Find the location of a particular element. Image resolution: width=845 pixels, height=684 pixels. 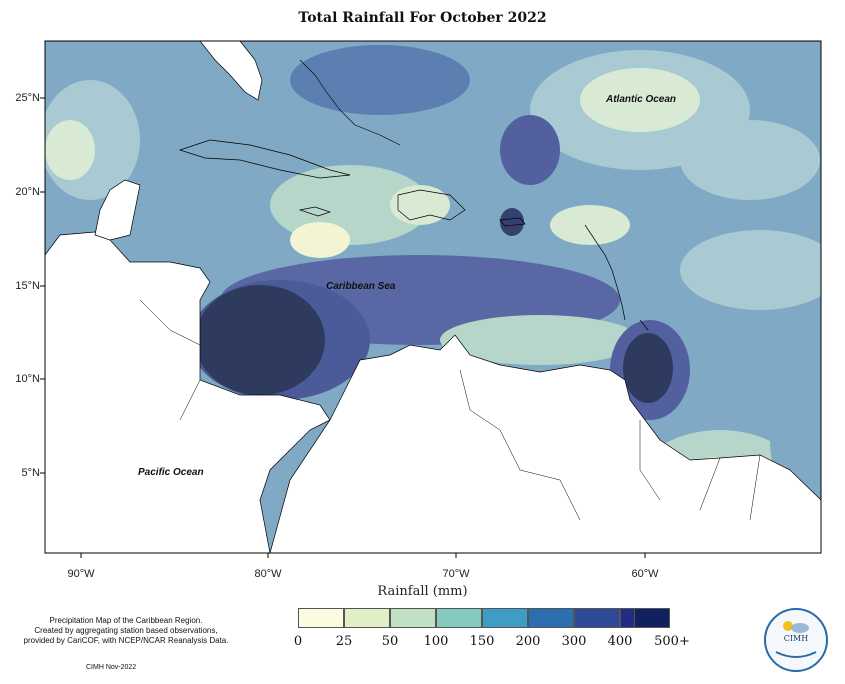

lat-label: 5°N is located at coordinates (30, 473).